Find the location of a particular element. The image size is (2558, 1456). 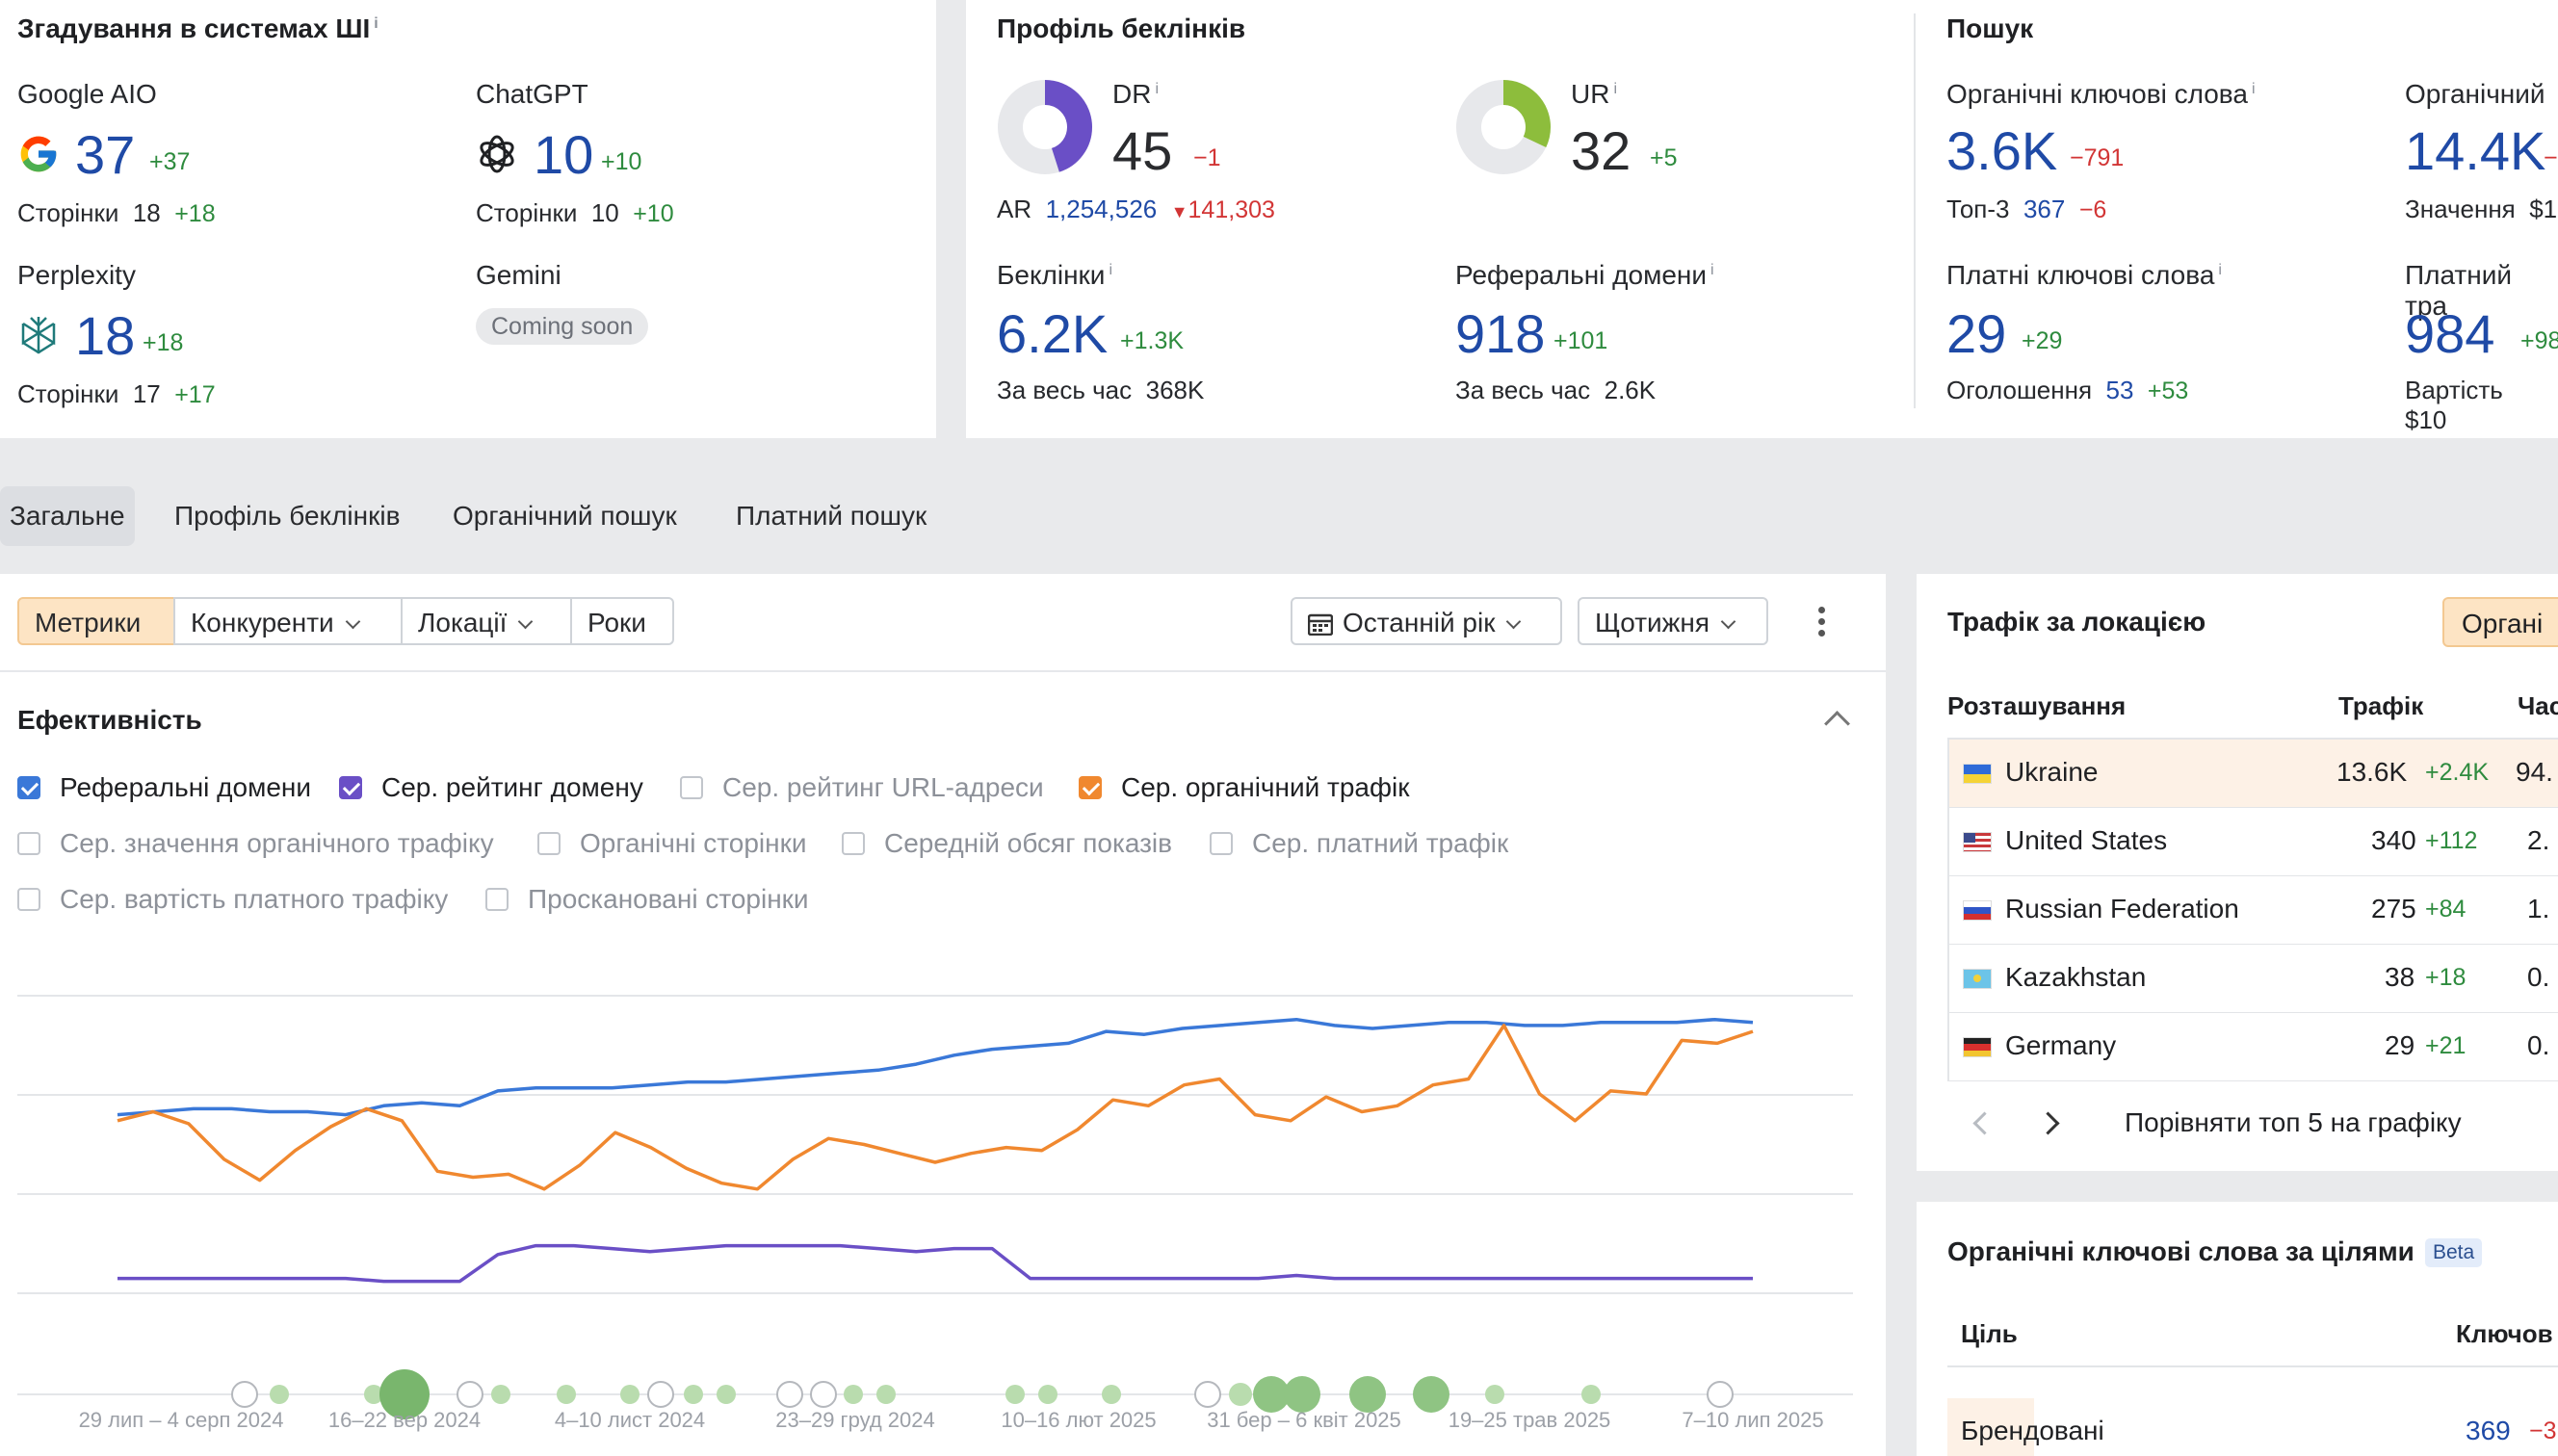

intent-goal: Брендовані is located at coordinates (2033, 1430).